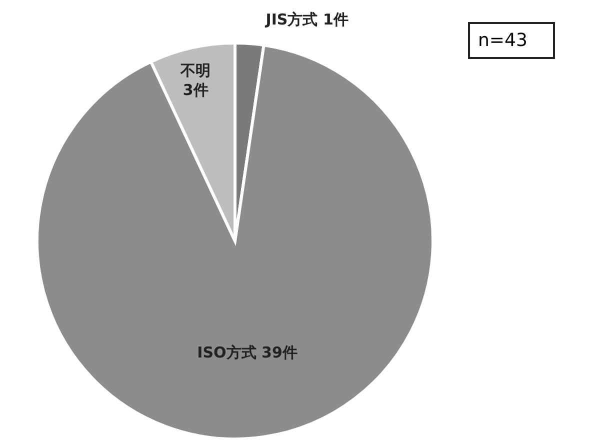  What do you see at coordinates (195, 89) in the screenshot?
I see `data-label: 3件` at bounding box center [195, 89].